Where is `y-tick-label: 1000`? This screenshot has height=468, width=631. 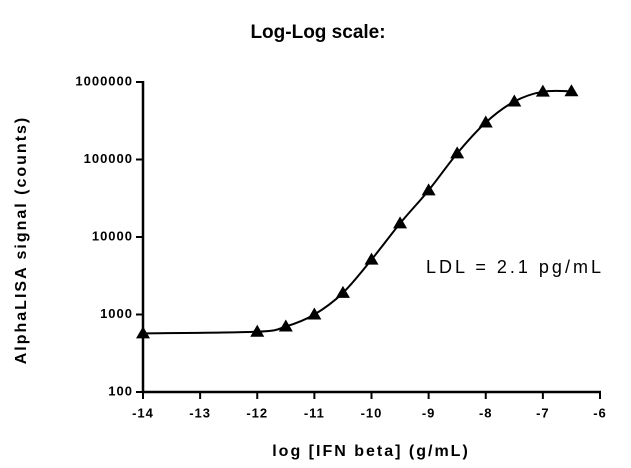
y-tick-label: 1000 is located at coordinates (116, 313).